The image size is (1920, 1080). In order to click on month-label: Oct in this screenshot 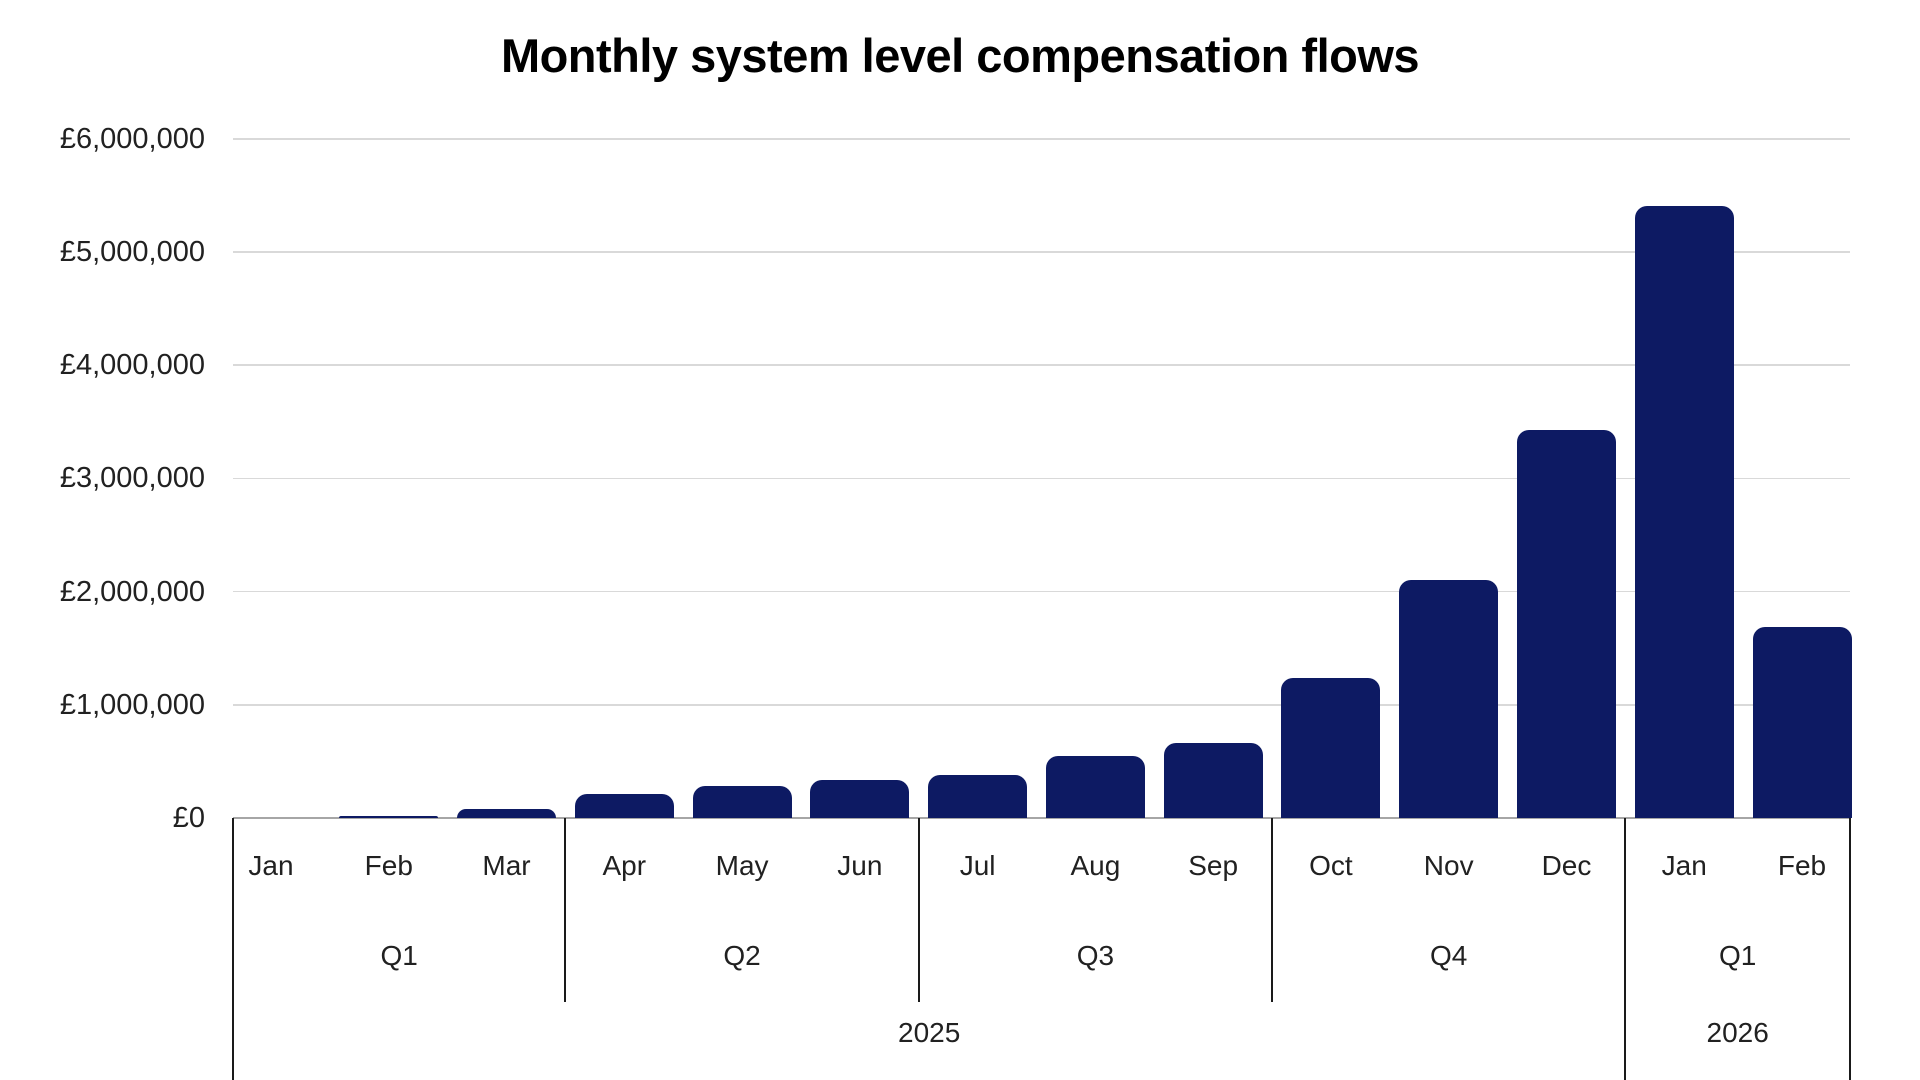, I will do `click(1331, 865)`.